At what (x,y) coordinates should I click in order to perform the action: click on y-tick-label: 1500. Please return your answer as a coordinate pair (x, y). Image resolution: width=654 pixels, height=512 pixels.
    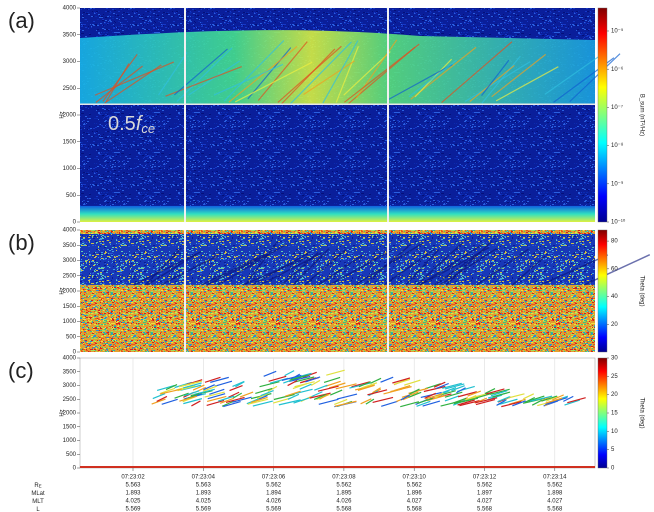
    Looking at the image, I should click on (70, 307).